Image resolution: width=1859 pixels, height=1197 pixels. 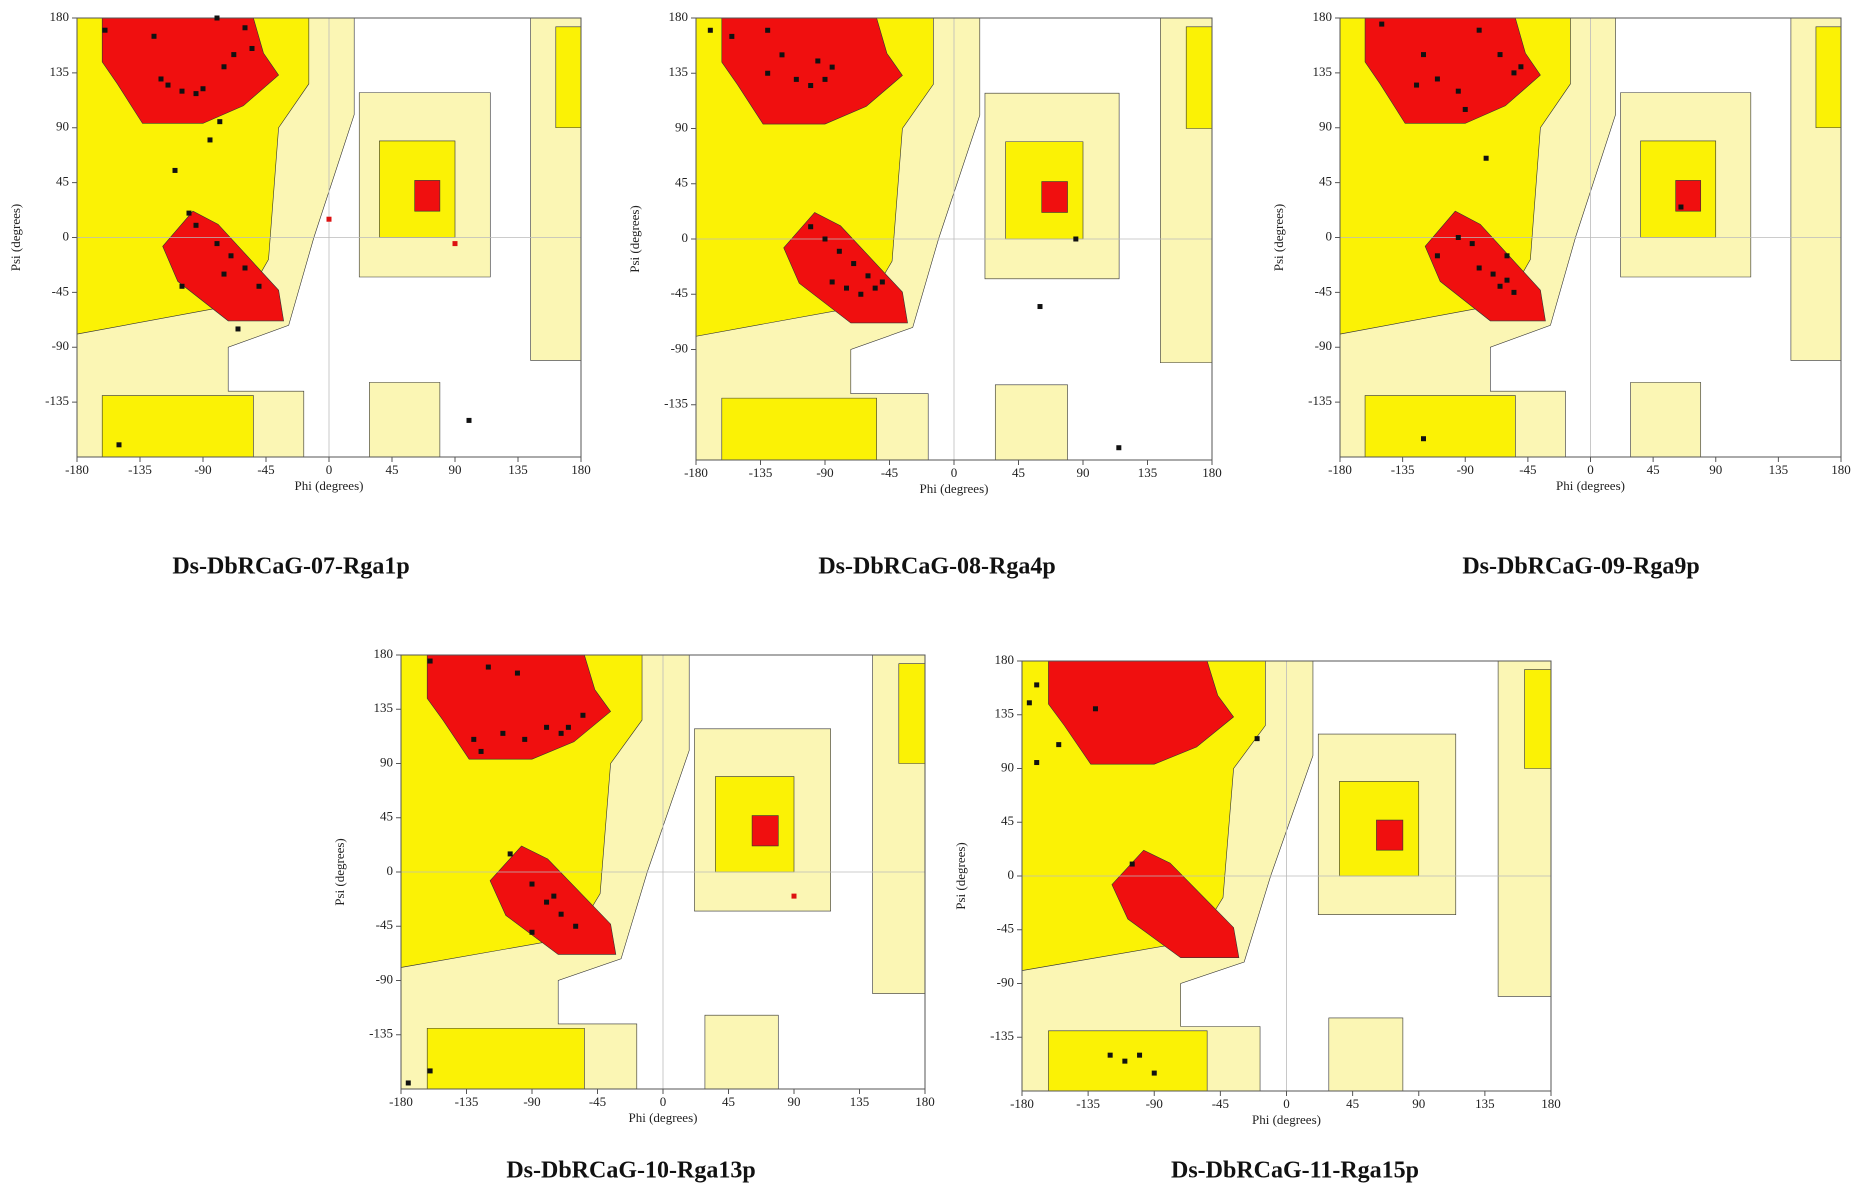 I want to click on x-tick-label: 135, so click(x=1779, y=469).